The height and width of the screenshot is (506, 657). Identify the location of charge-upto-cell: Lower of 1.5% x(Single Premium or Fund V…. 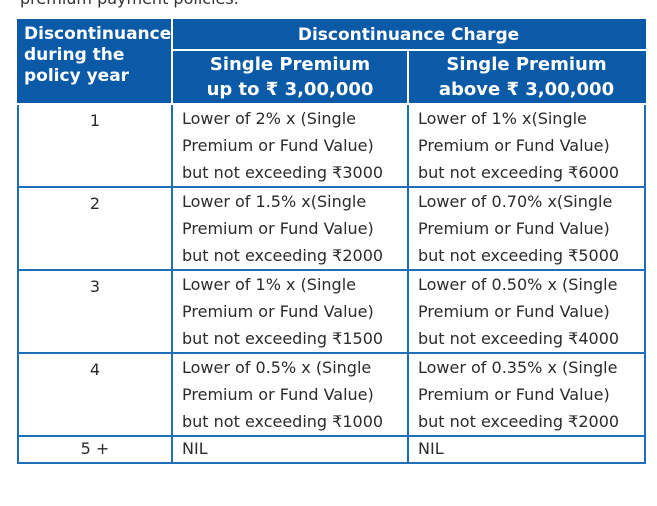
(290, 228).